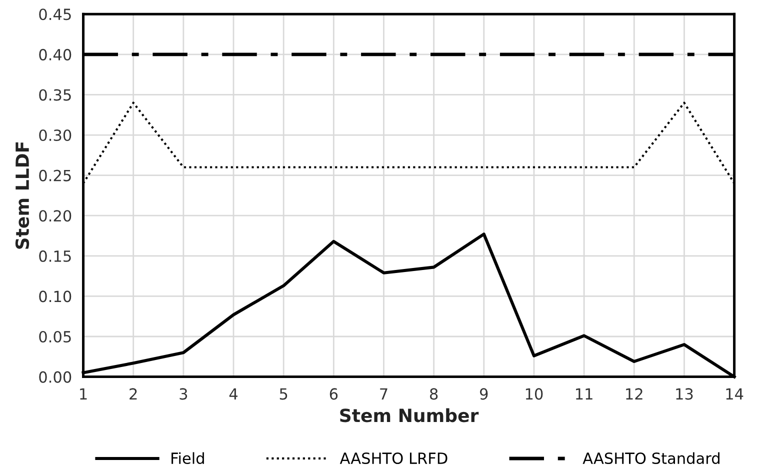 The image size is (757, 471). What do you see at coordinates (55, 176) in the screenshot?
I see `y-tick-label: 0.25` at bounding box center [55, 176].